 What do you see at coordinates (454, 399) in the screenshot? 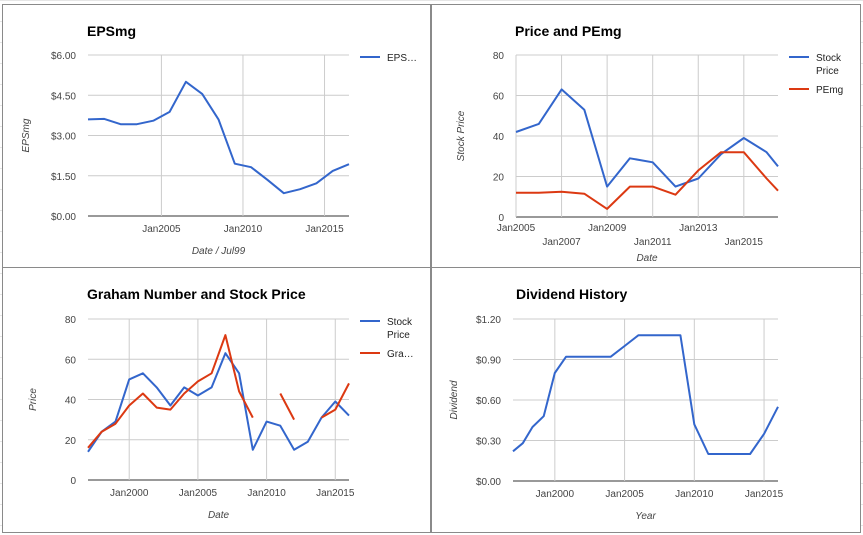
I see `y-axis-label: Dividend` at bounding box center [454, 399].